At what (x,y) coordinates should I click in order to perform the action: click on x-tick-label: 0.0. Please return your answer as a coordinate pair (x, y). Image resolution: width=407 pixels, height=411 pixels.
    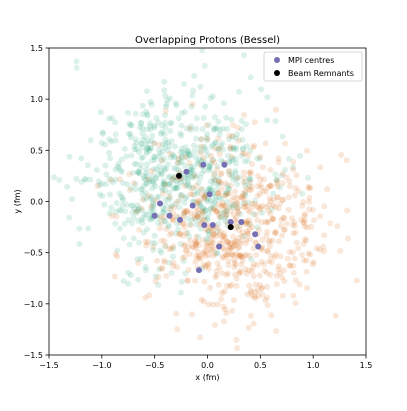
    Looking at the image, I should click on (207, 365).